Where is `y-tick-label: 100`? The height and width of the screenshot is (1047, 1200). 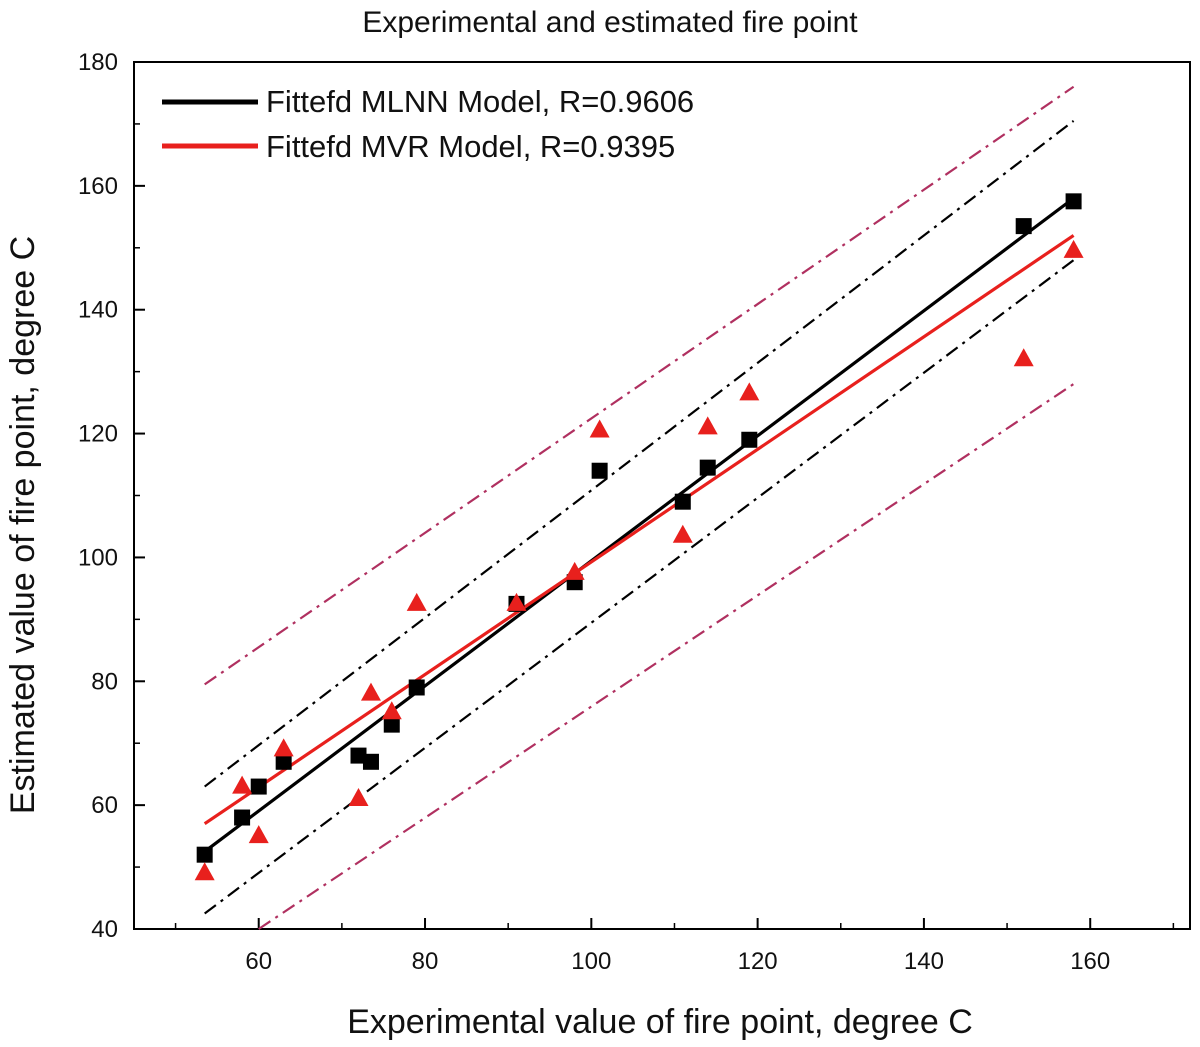 y-tick-label: 100 is located at coordinates (98, 557).